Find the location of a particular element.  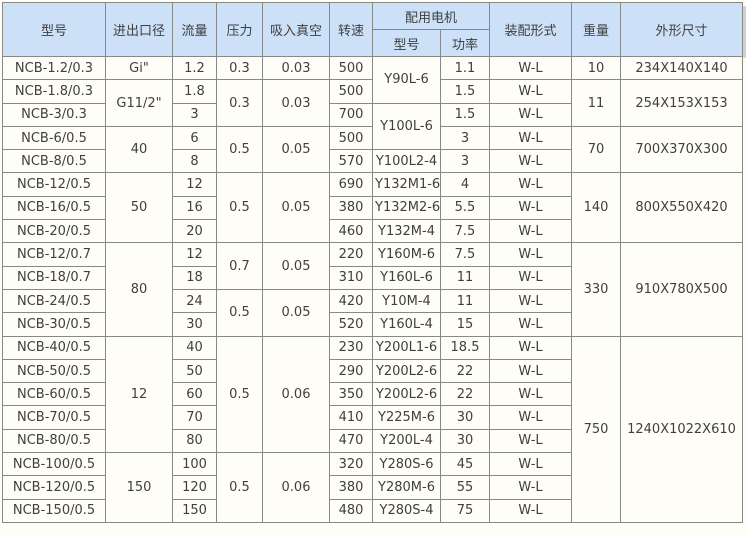

table-row: NCB-16/0.5 16 380 Y132M2-6 5.5 W-L is located at coordinates (372, 208).